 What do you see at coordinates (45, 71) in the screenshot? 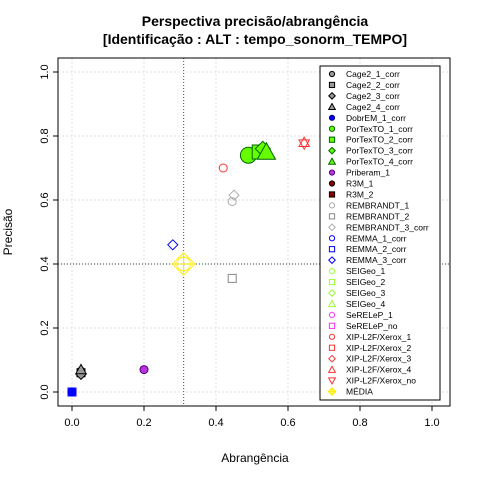
I see `y-tick-label: 1.0` at bounding box center [45, 71].